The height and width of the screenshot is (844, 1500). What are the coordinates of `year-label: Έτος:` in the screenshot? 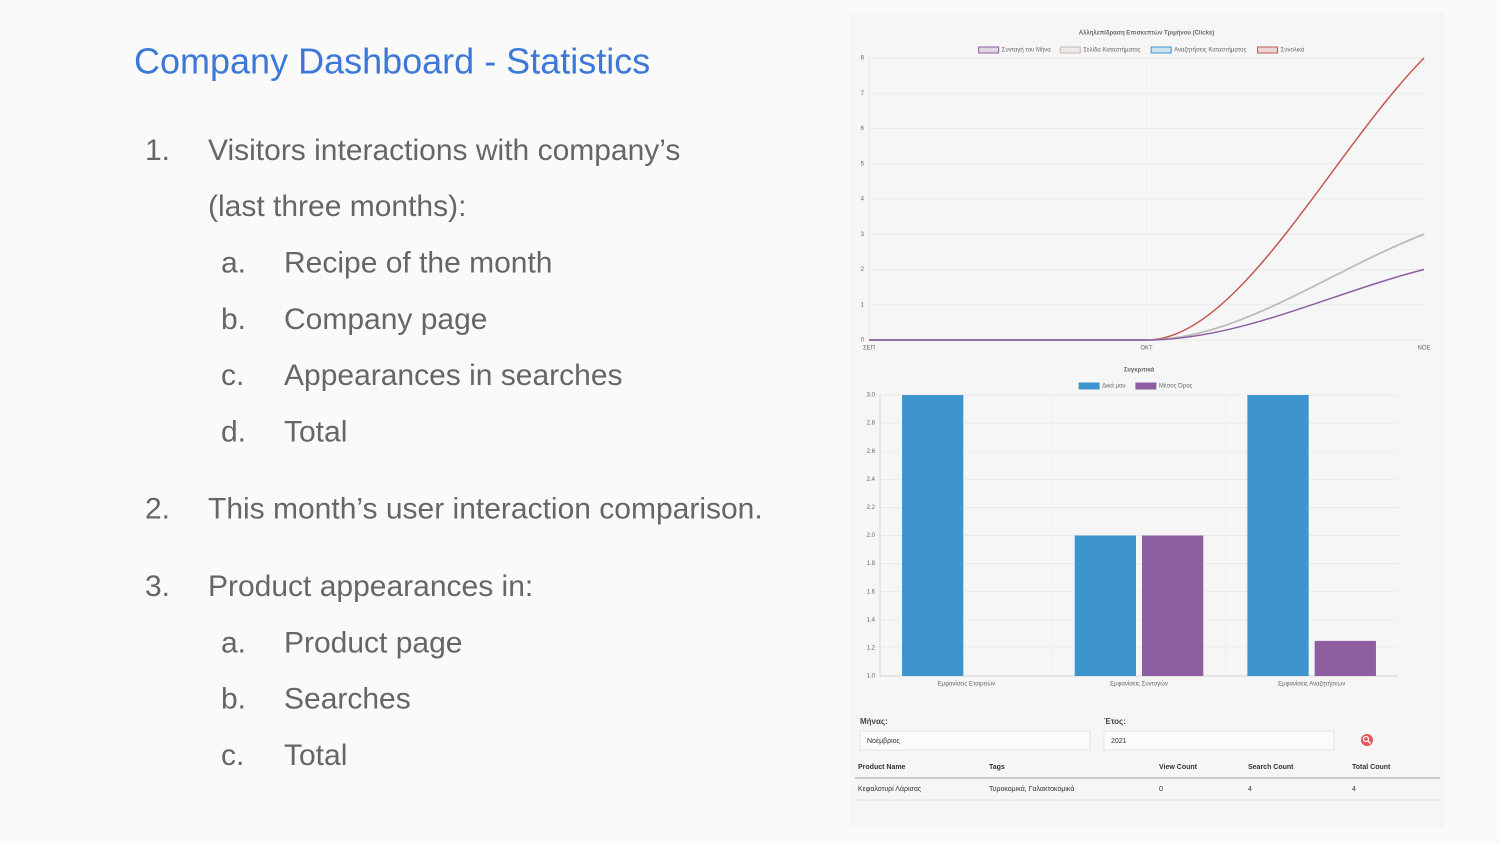 It's located at (1115, 721).